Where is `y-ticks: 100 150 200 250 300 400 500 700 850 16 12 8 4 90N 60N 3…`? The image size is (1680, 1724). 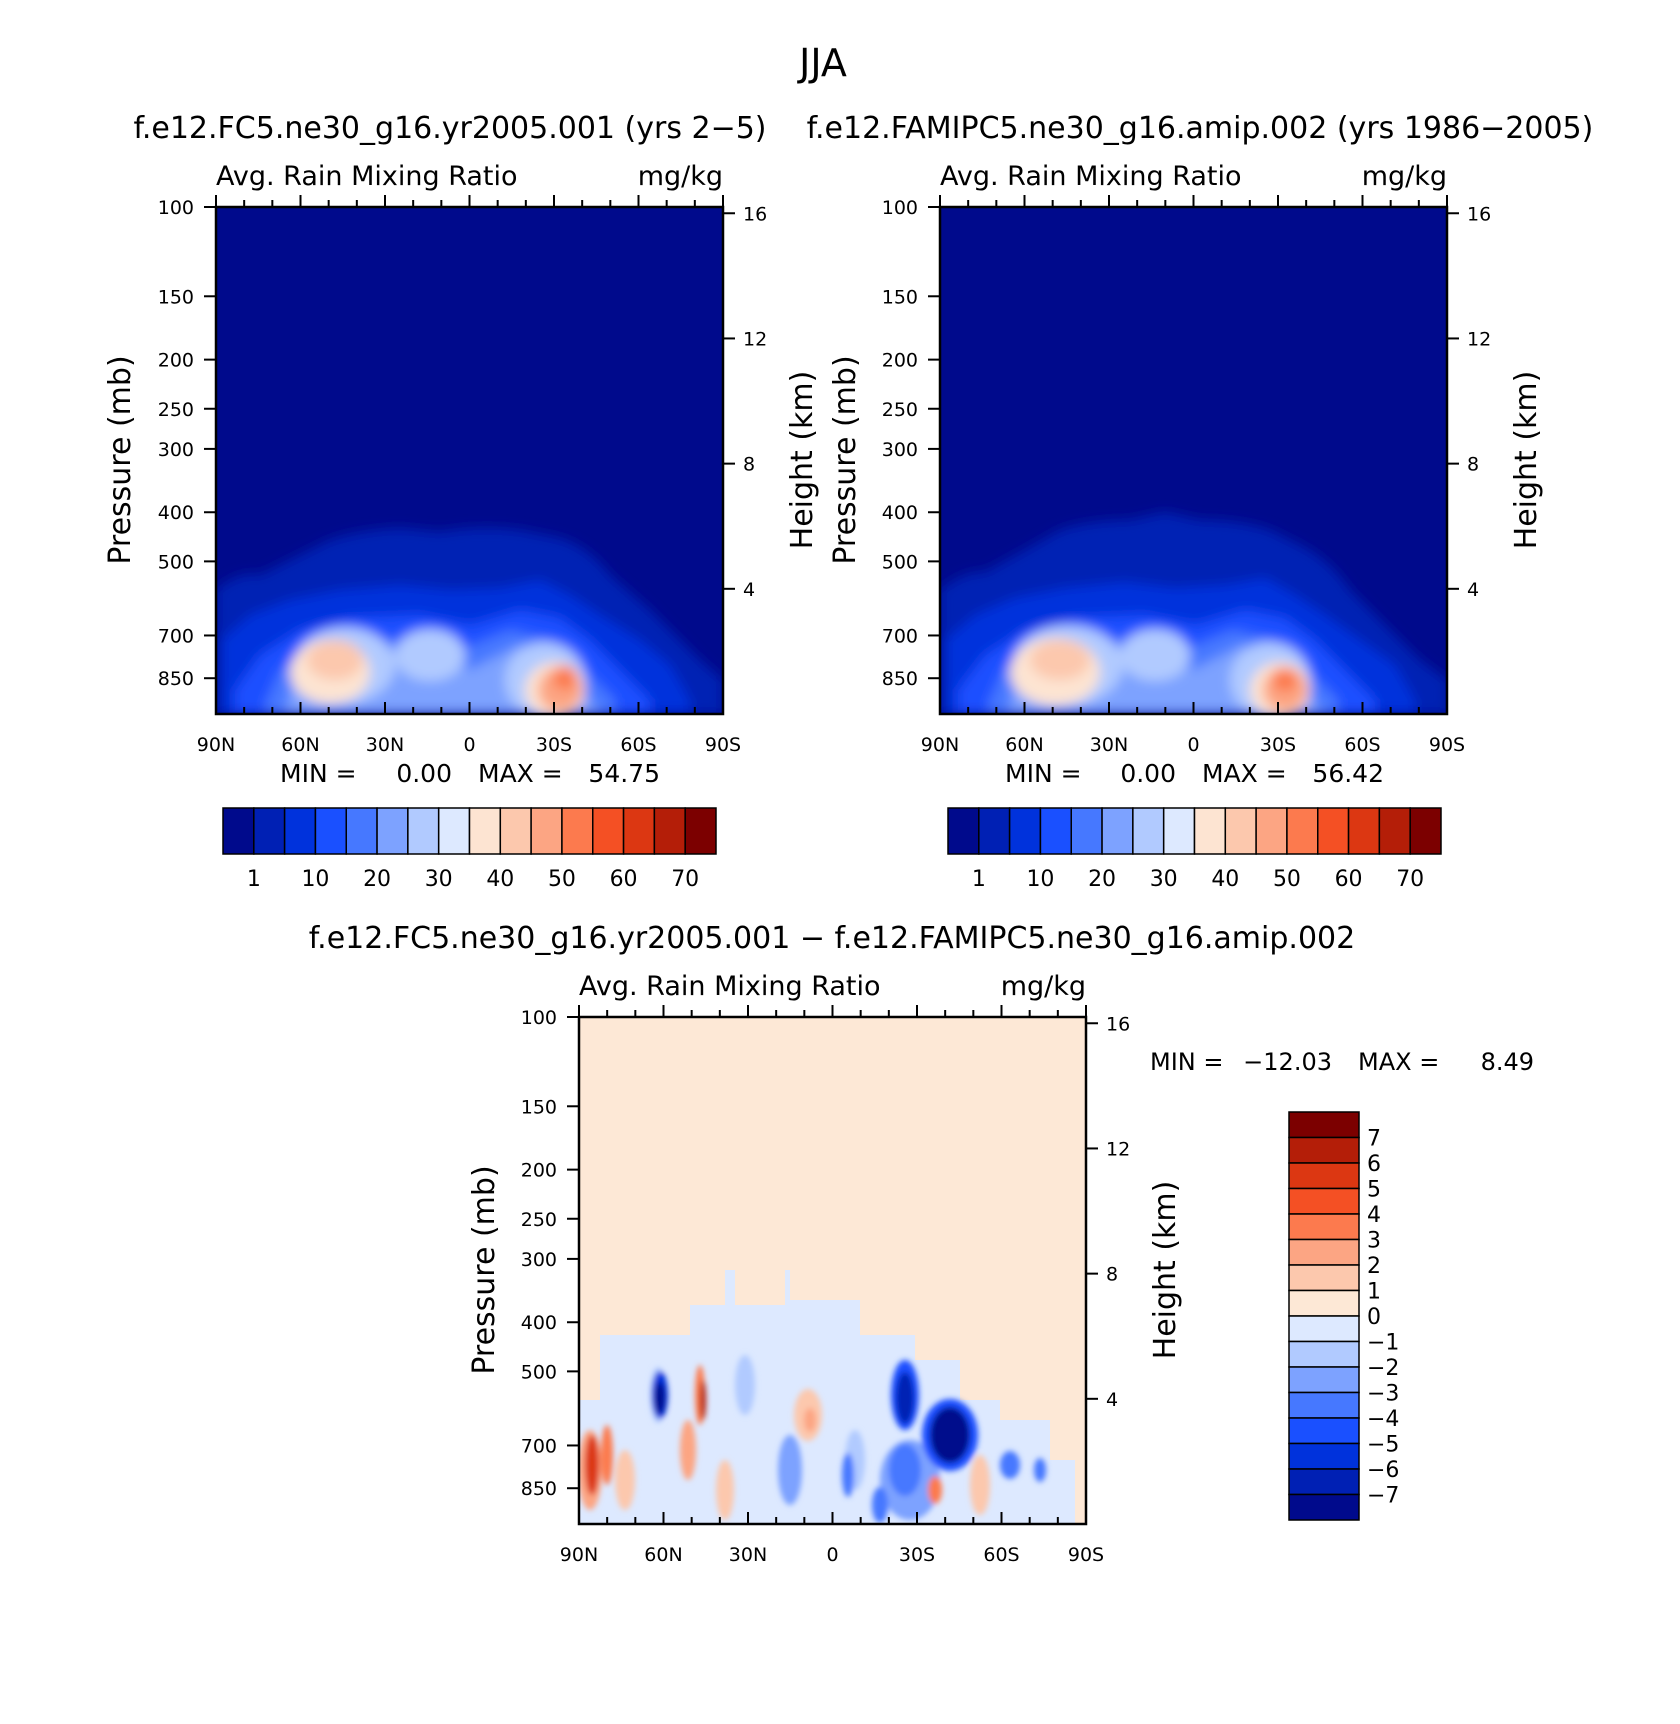
y-ticks: 100 150 200 250 300 400 500 700 850 16 12 8 4 90N 60N 3… is located at coordinates (462, 475).